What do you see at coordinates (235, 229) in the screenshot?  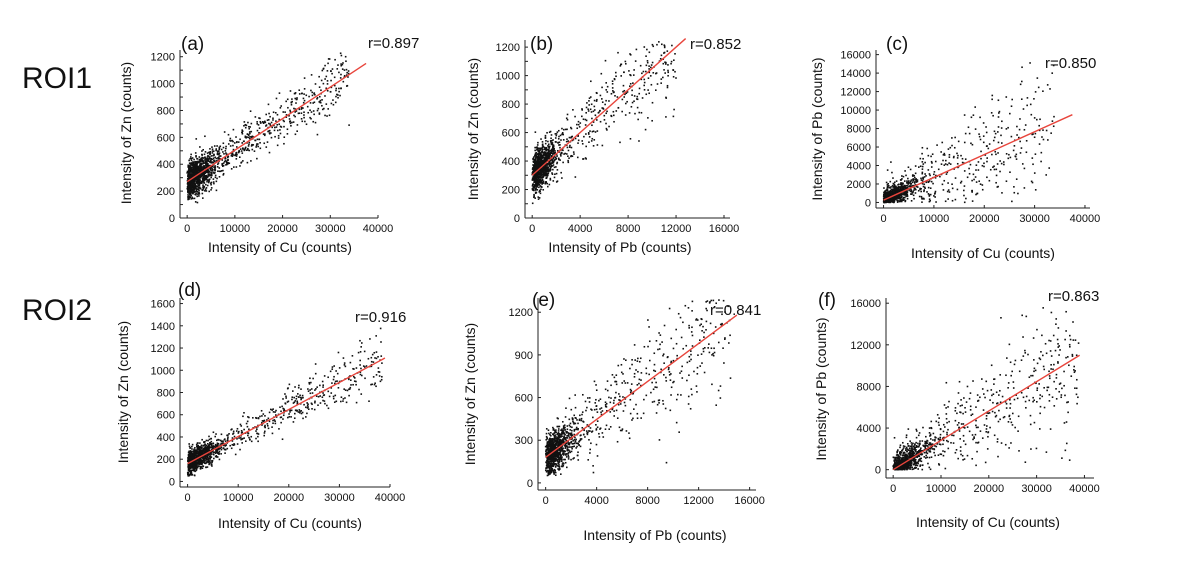 I see `x-tick-label: 10000` at bounding box center [235, 229].